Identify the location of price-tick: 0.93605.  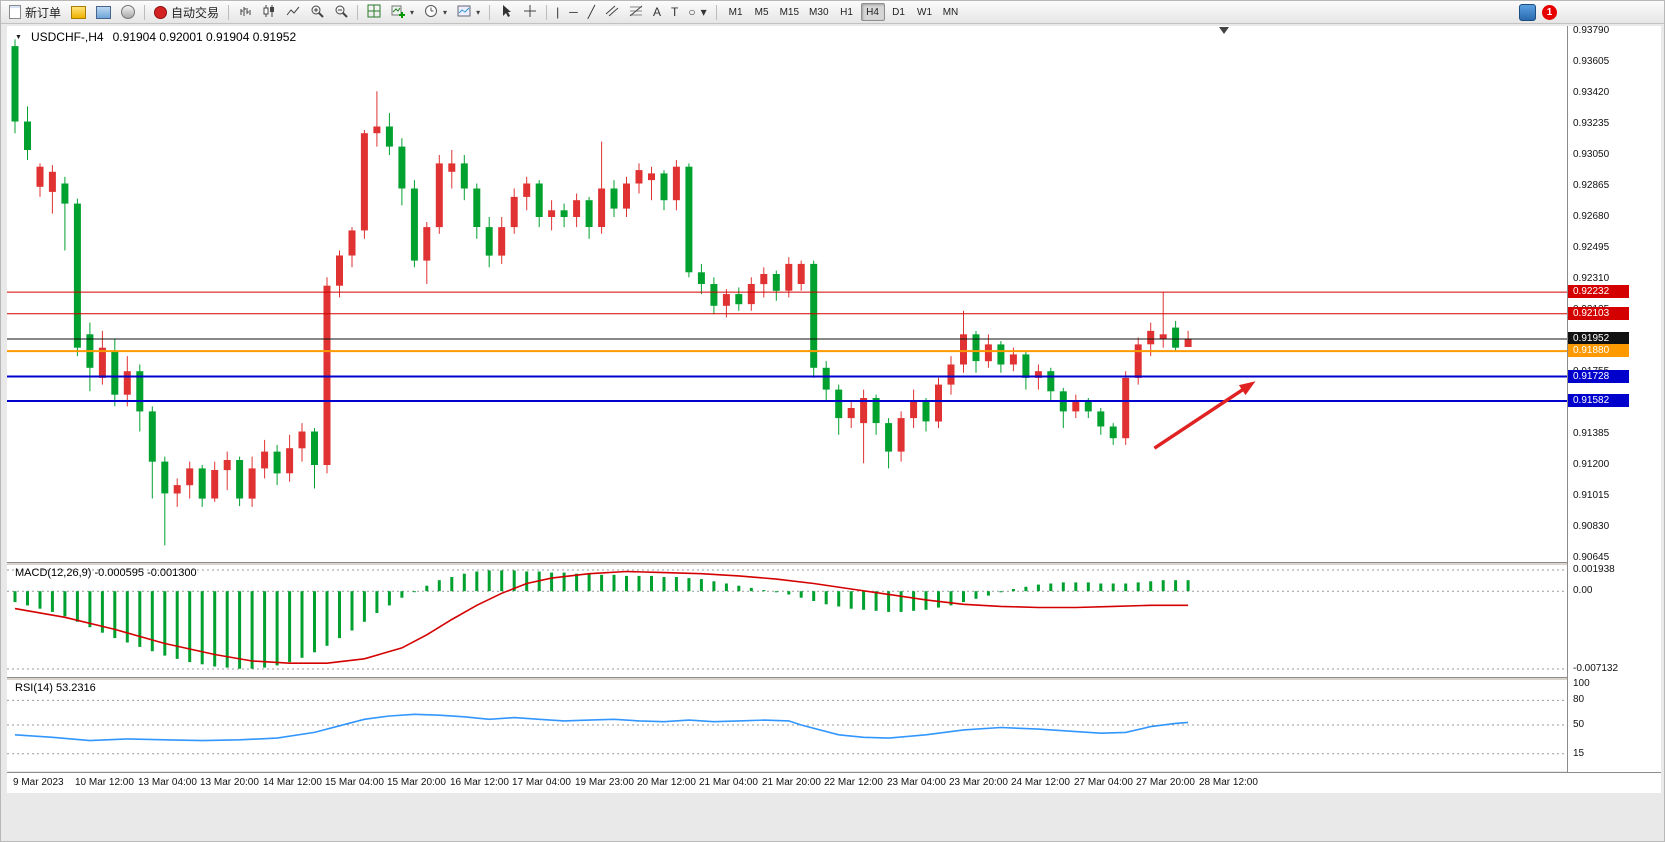
(1591, 61).